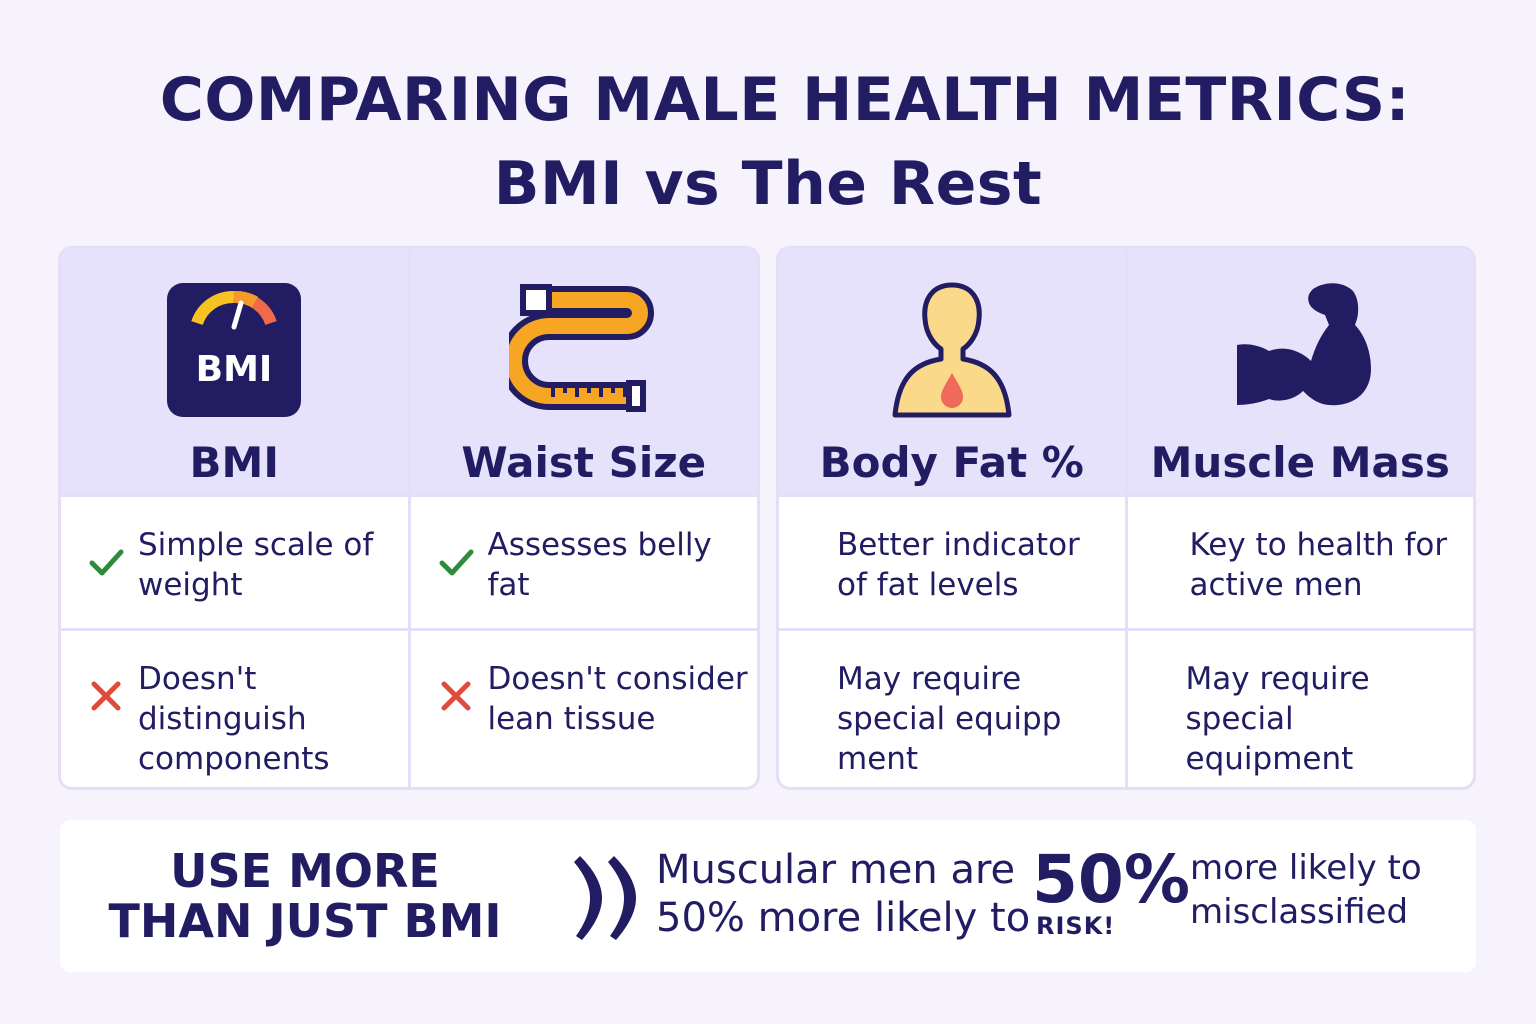  What do you see at coordinates (256, 565) in the screenshot?
I see `pro-text: Simple scale of weight` at bounding box center [256, 565].